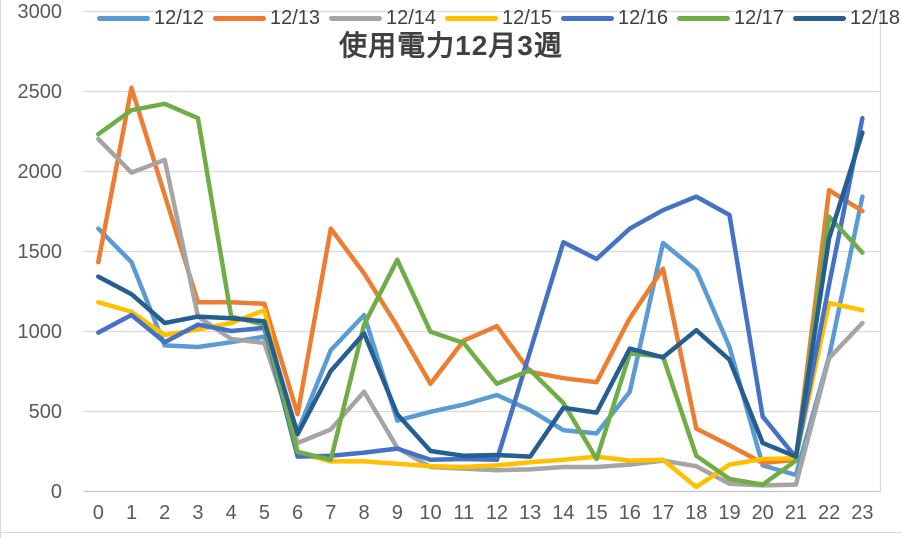  Describe the element at coordinates (197, 513) in the screenshot. I see `x-tick-label: 3` at that location.